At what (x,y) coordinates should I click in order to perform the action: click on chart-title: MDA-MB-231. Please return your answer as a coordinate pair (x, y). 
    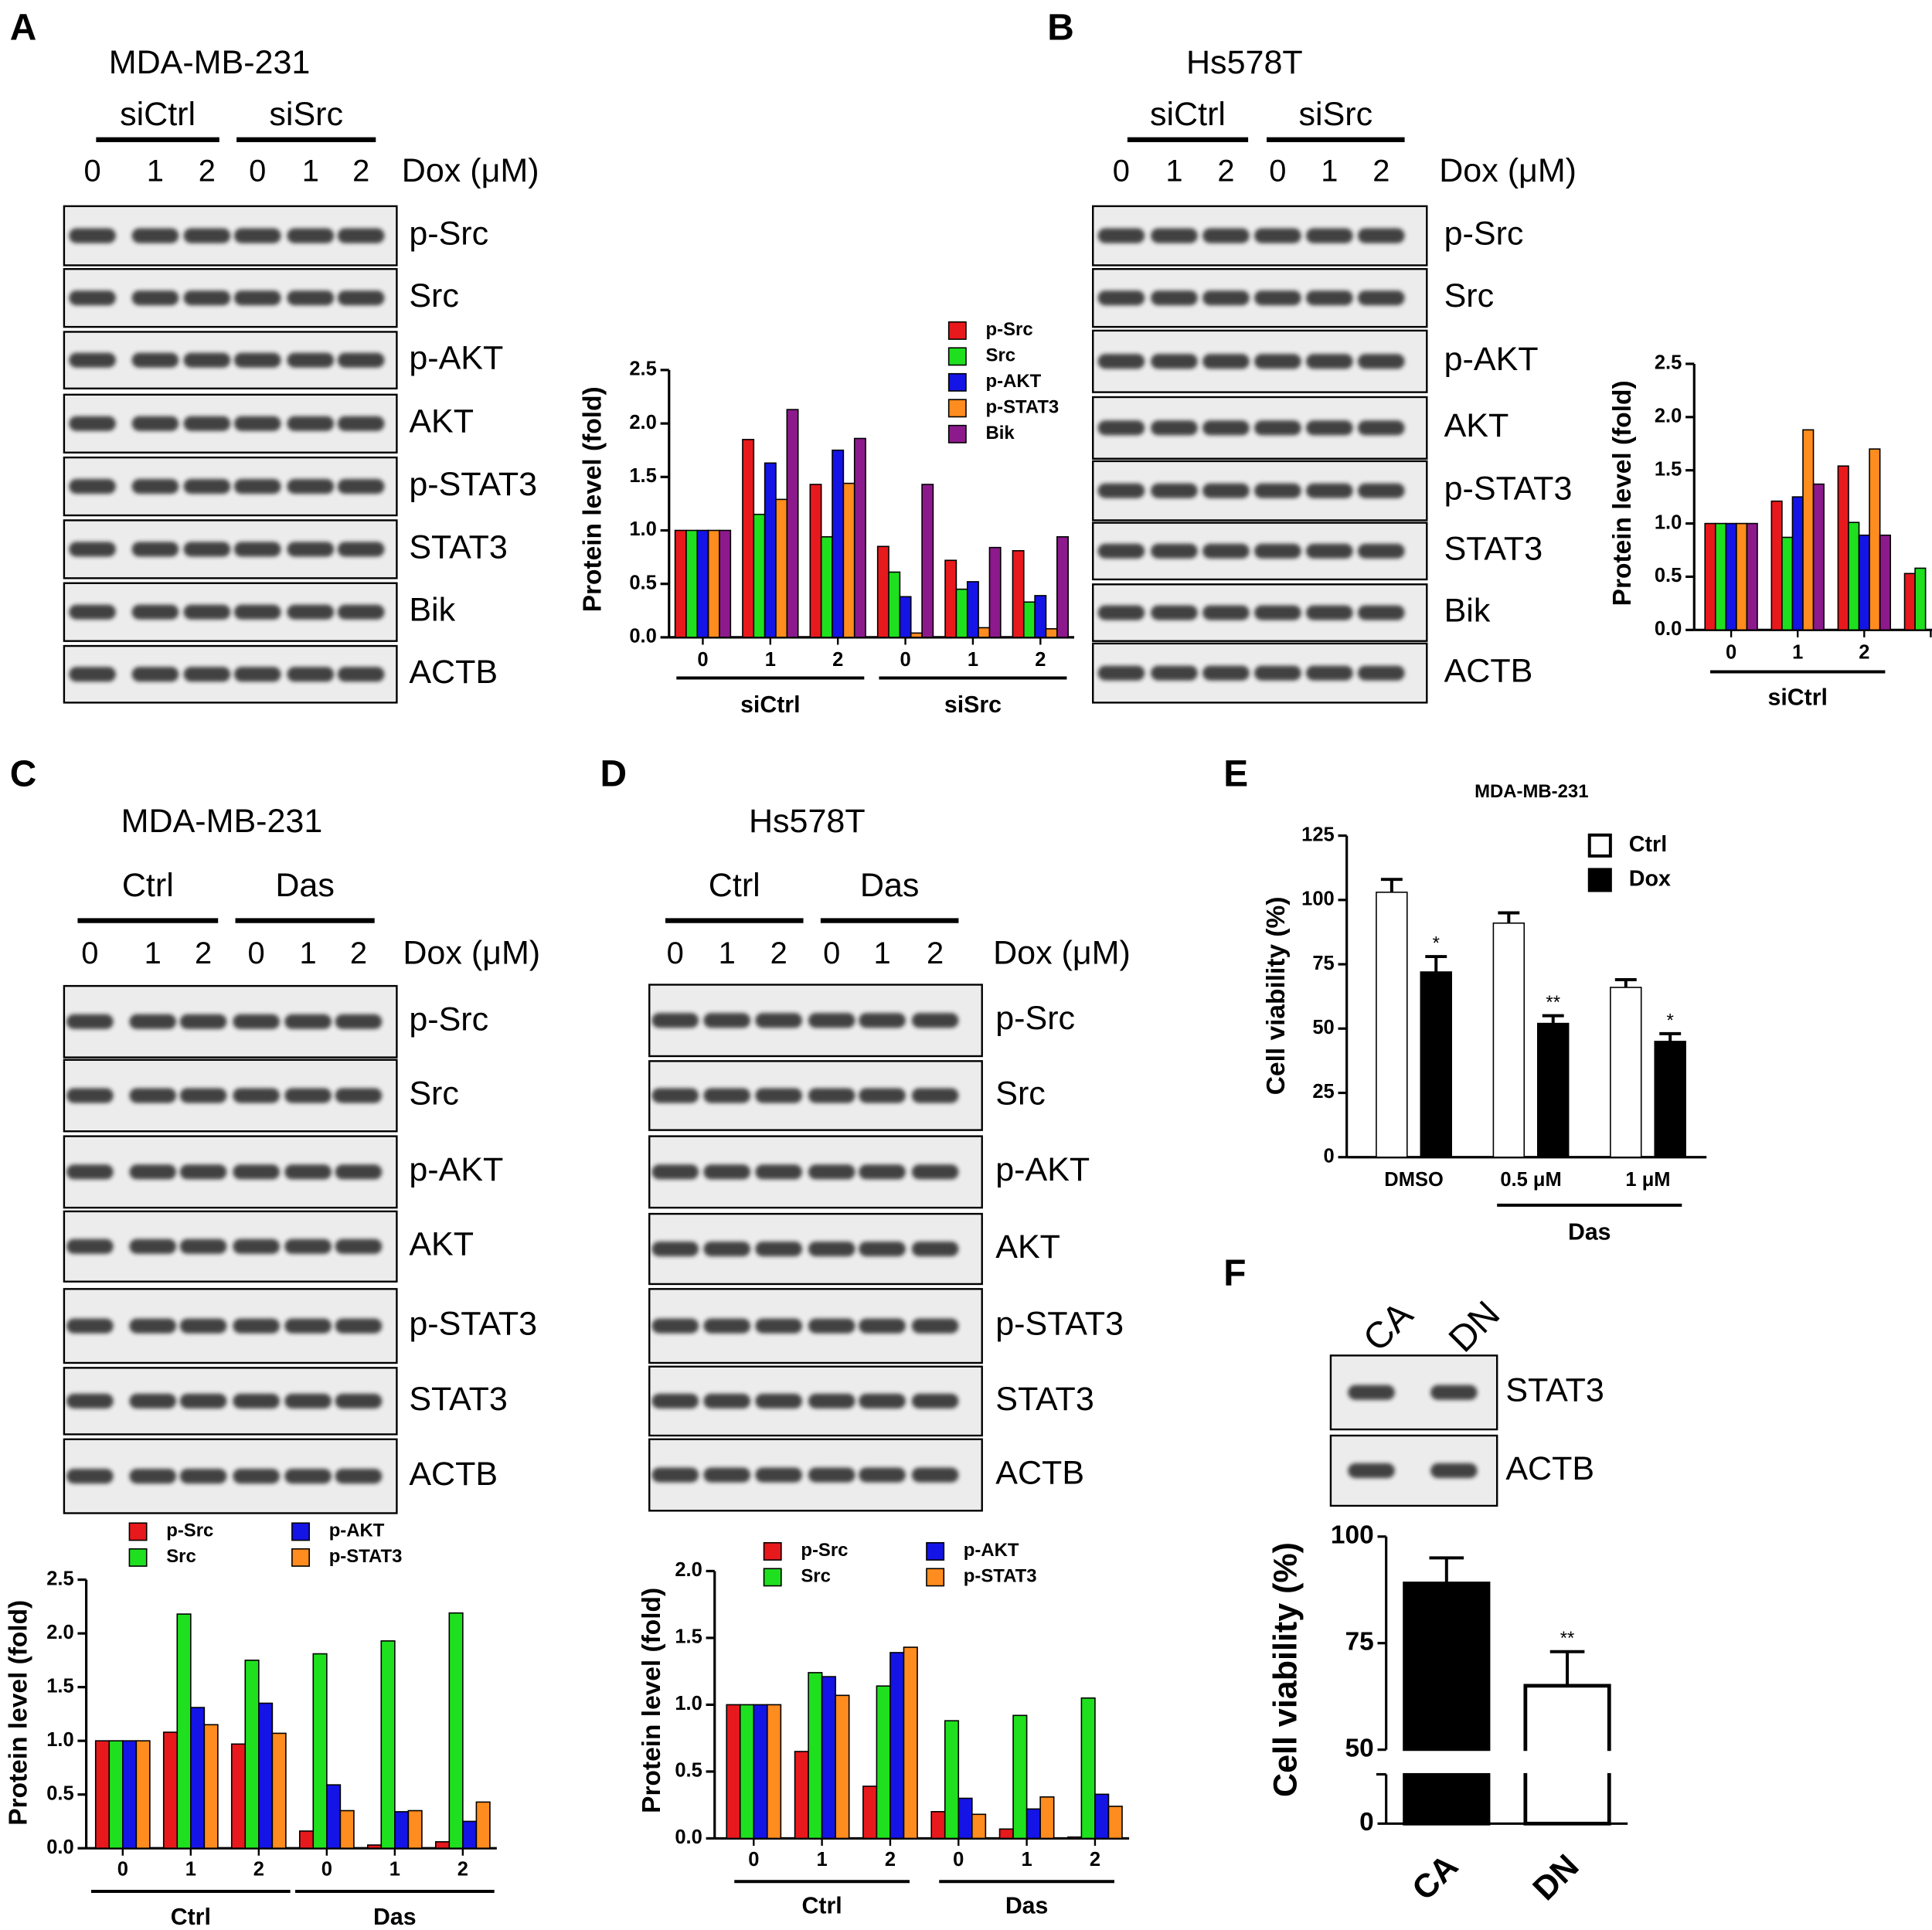
    Looking at the image, I should click on (1532, 791).